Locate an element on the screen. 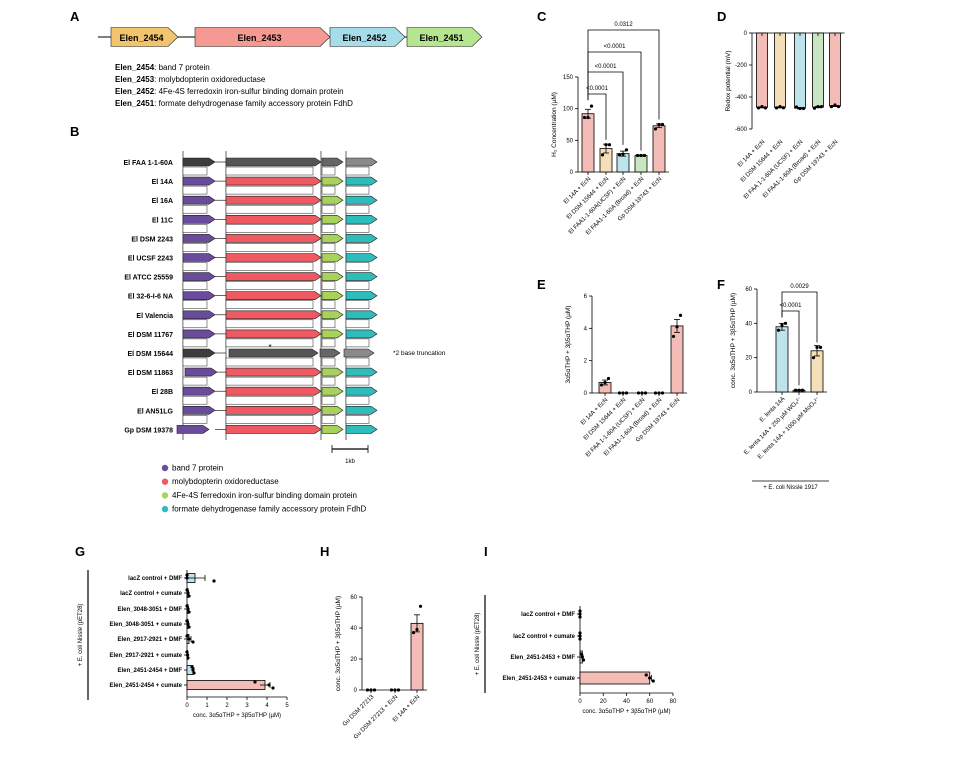 The width and height of the screenshot is (968, 760). panel-letter: B is located at coordinates (74, 131).